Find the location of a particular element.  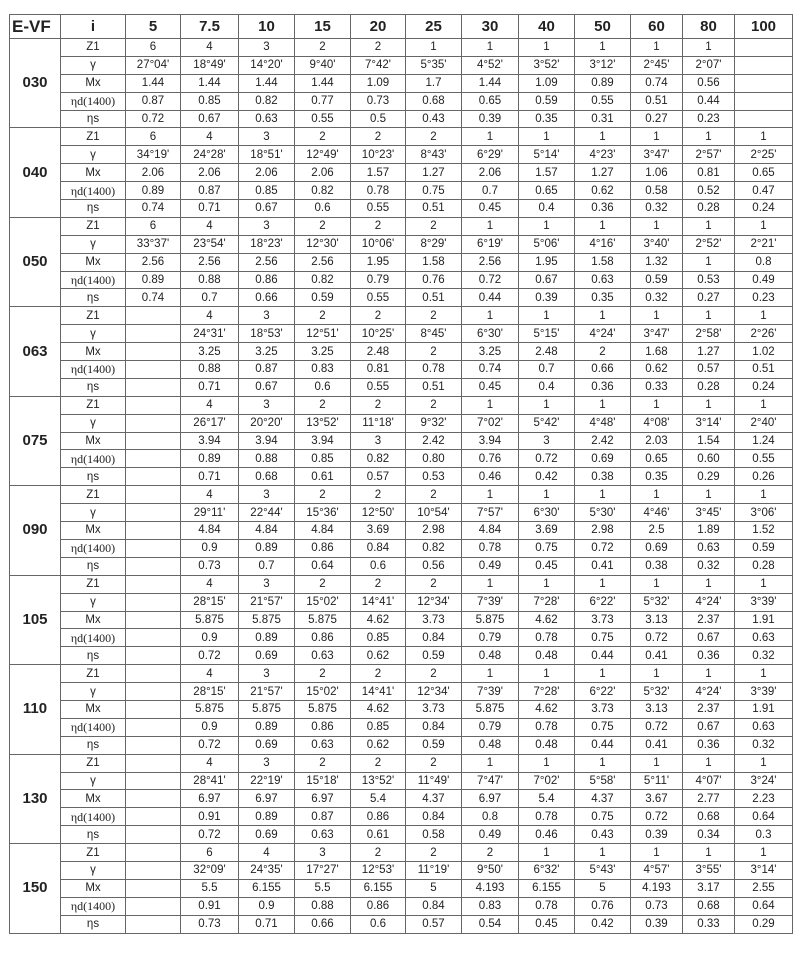

value-cell: 0.82 is located at coordinates (433, 548).